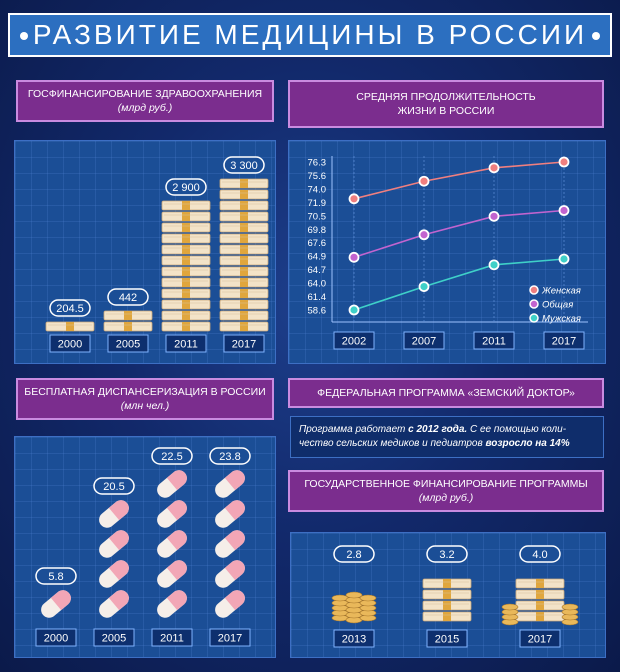 The height and width of the screenshot is (672, 620). I want to click on year-label: 2002, so click(354, 342).